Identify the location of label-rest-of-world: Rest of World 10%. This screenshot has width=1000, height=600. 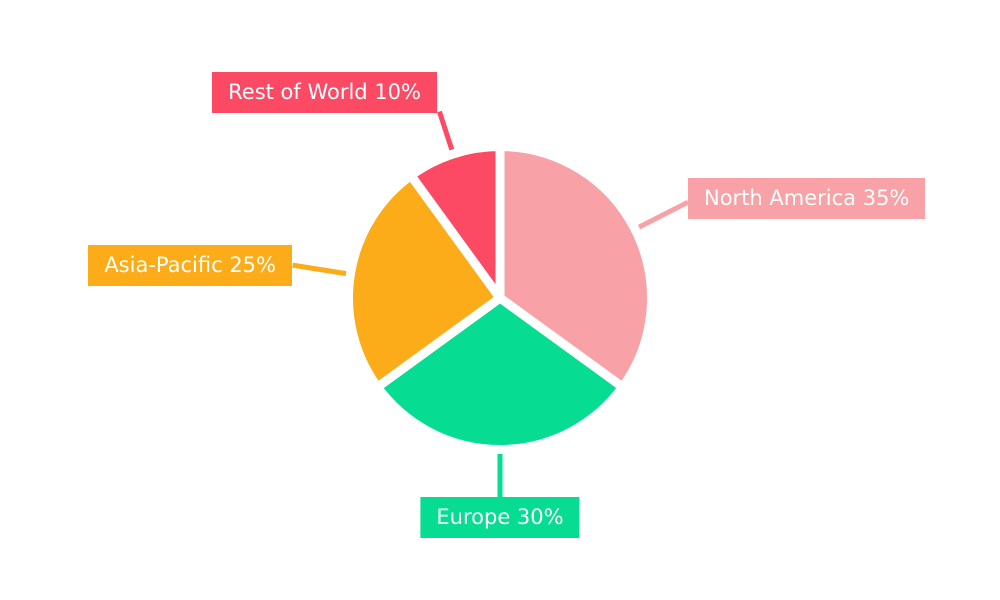
(324, 92).